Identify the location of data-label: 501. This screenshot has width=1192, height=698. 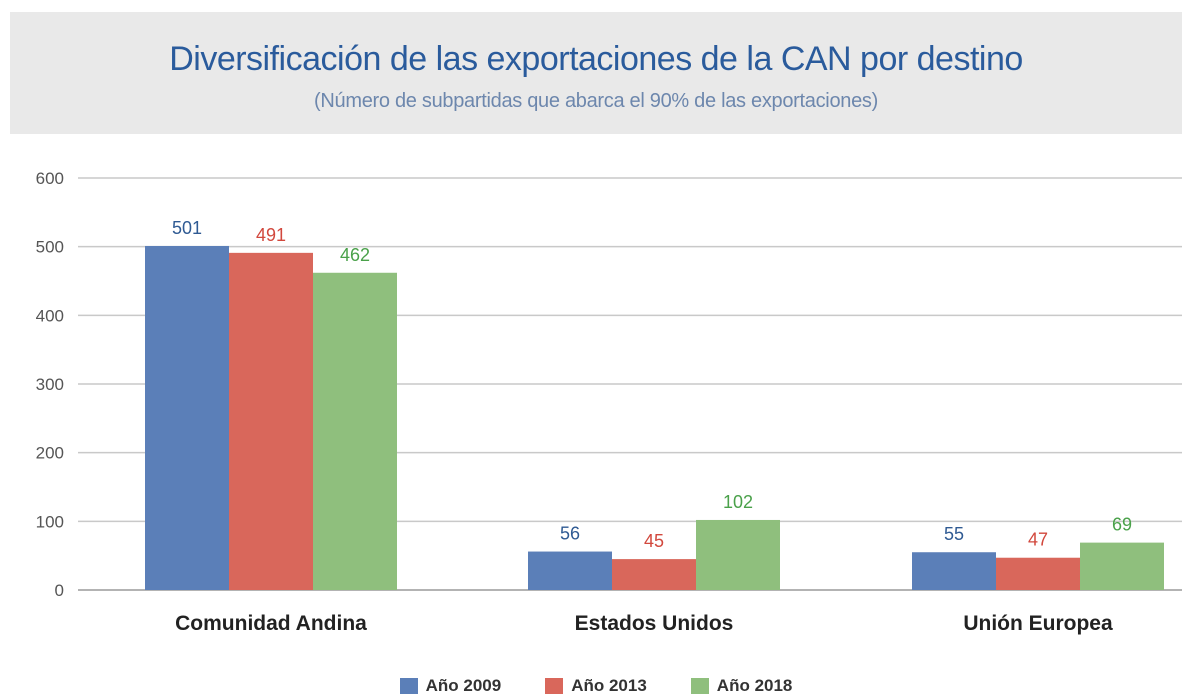
(187, 228).